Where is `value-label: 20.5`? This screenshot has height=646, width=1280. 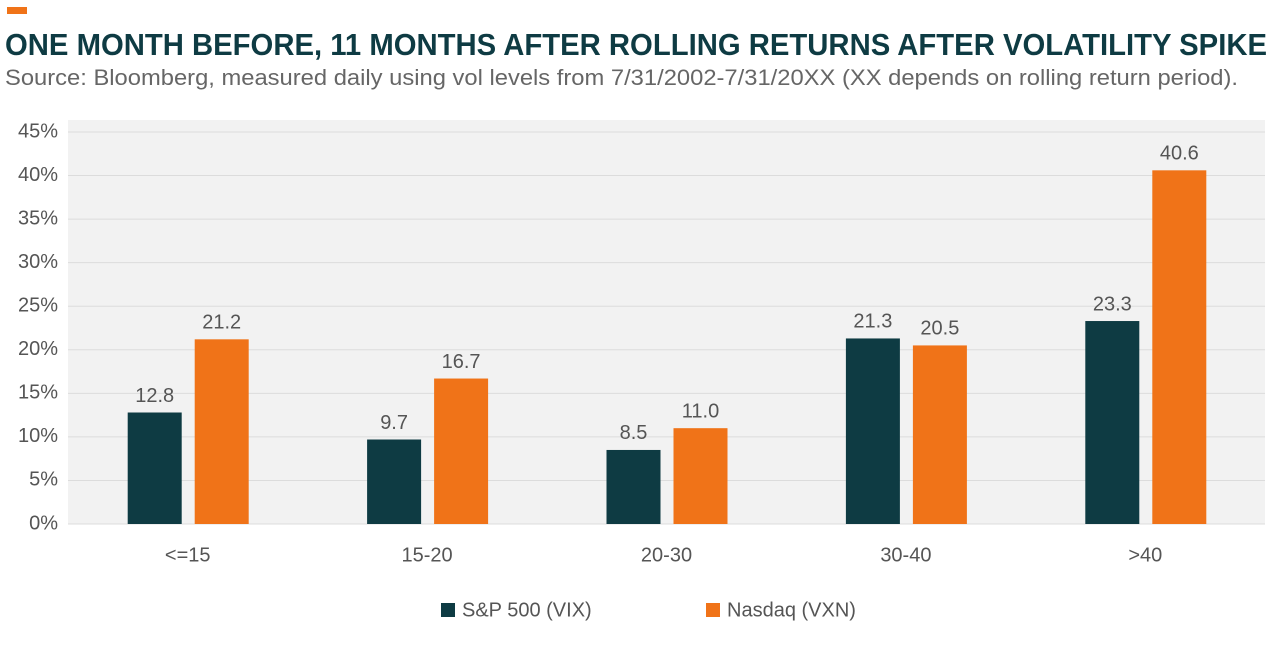
value-label: 20.5 is located at coordinates (939, 329).